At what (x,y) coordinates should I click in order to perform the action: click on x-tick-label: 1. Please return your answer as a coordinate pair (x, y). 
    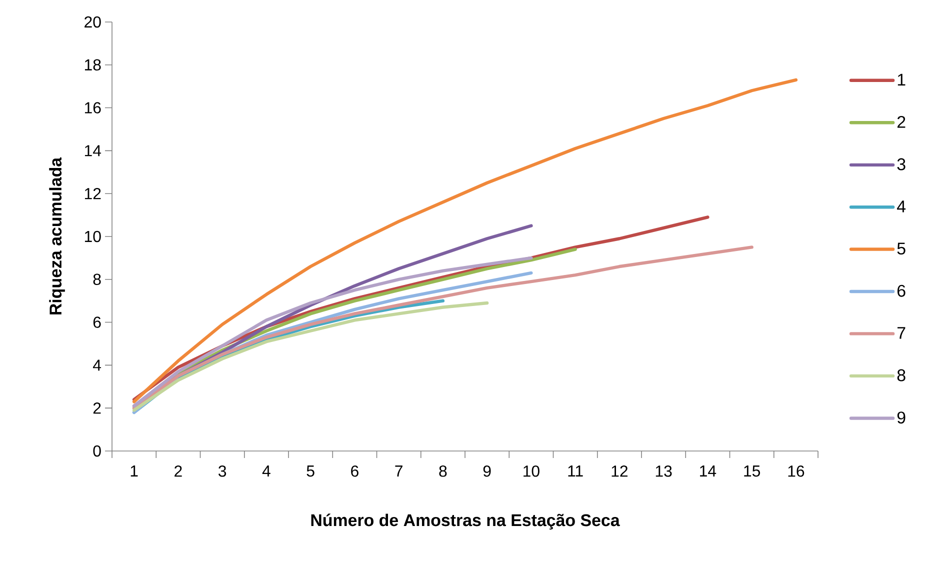
    Looking at the image, I should click on (134, 471).